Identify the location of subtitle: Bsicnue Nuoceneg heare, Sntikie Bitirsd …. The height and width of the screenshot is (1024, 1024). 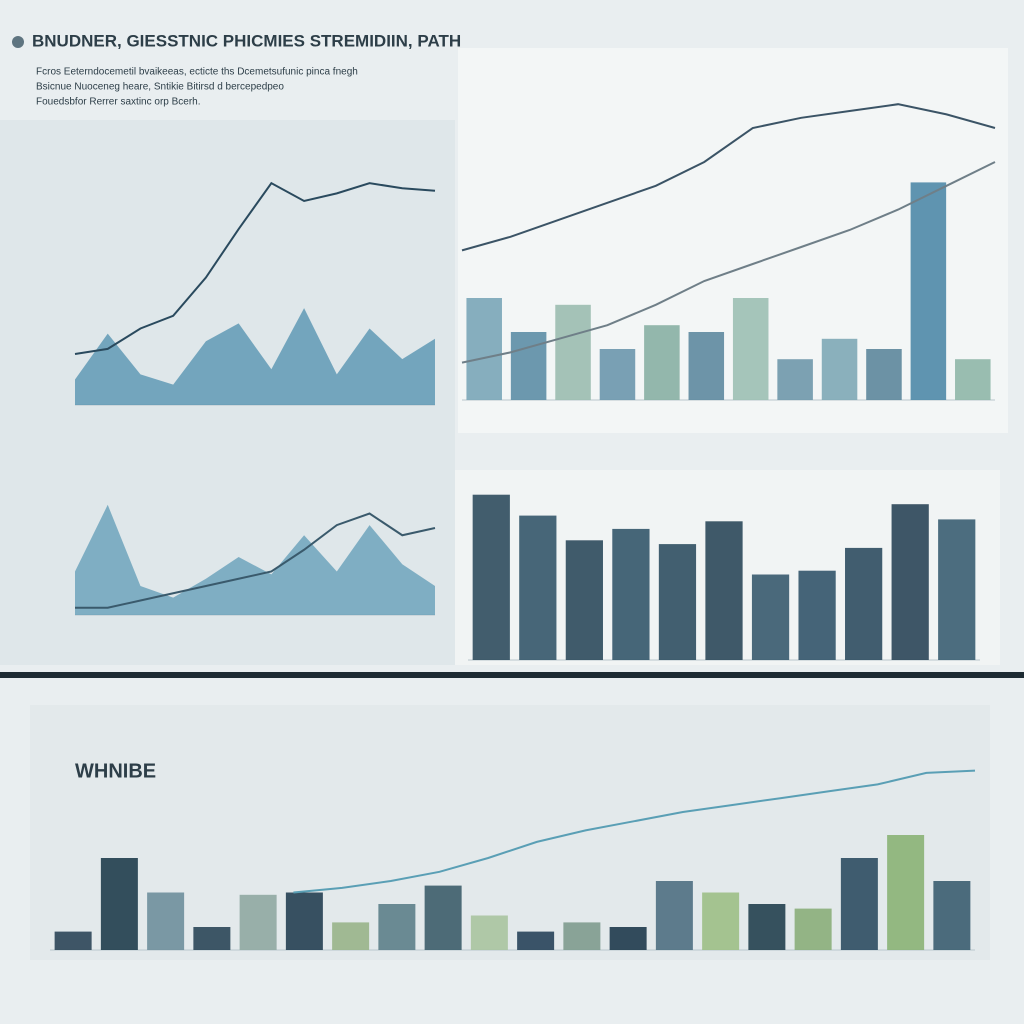
(160, 87).